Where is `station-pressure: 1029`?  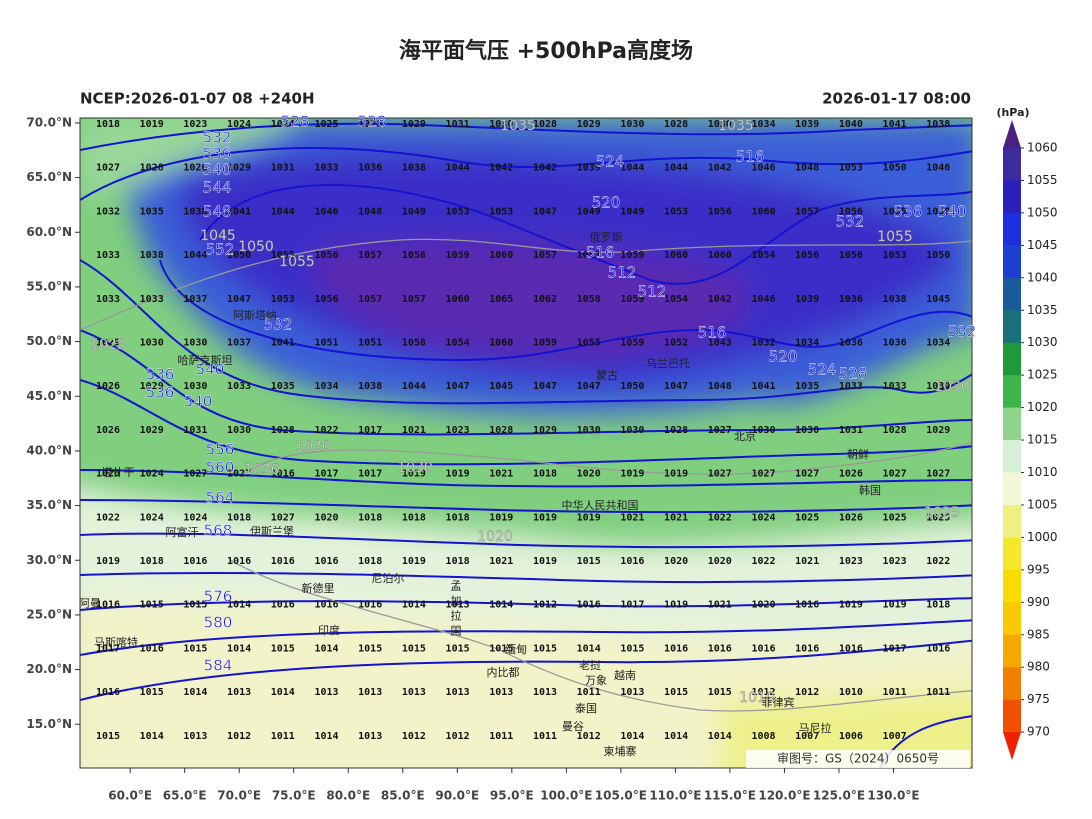
station-pressure: 1029 is located at coordinates (414, 124).